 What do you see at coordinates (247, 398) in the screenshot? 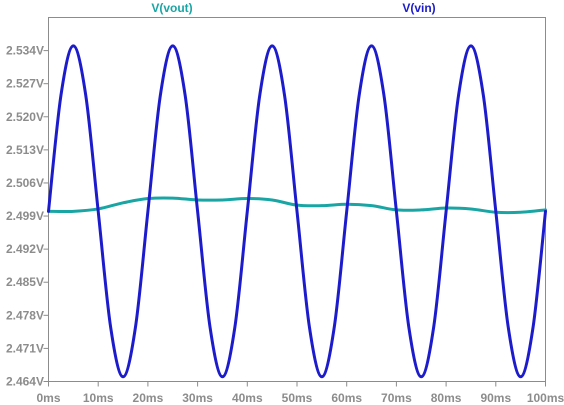
I see `x-tick-label: 40ms` at bounding box center [247, 398].